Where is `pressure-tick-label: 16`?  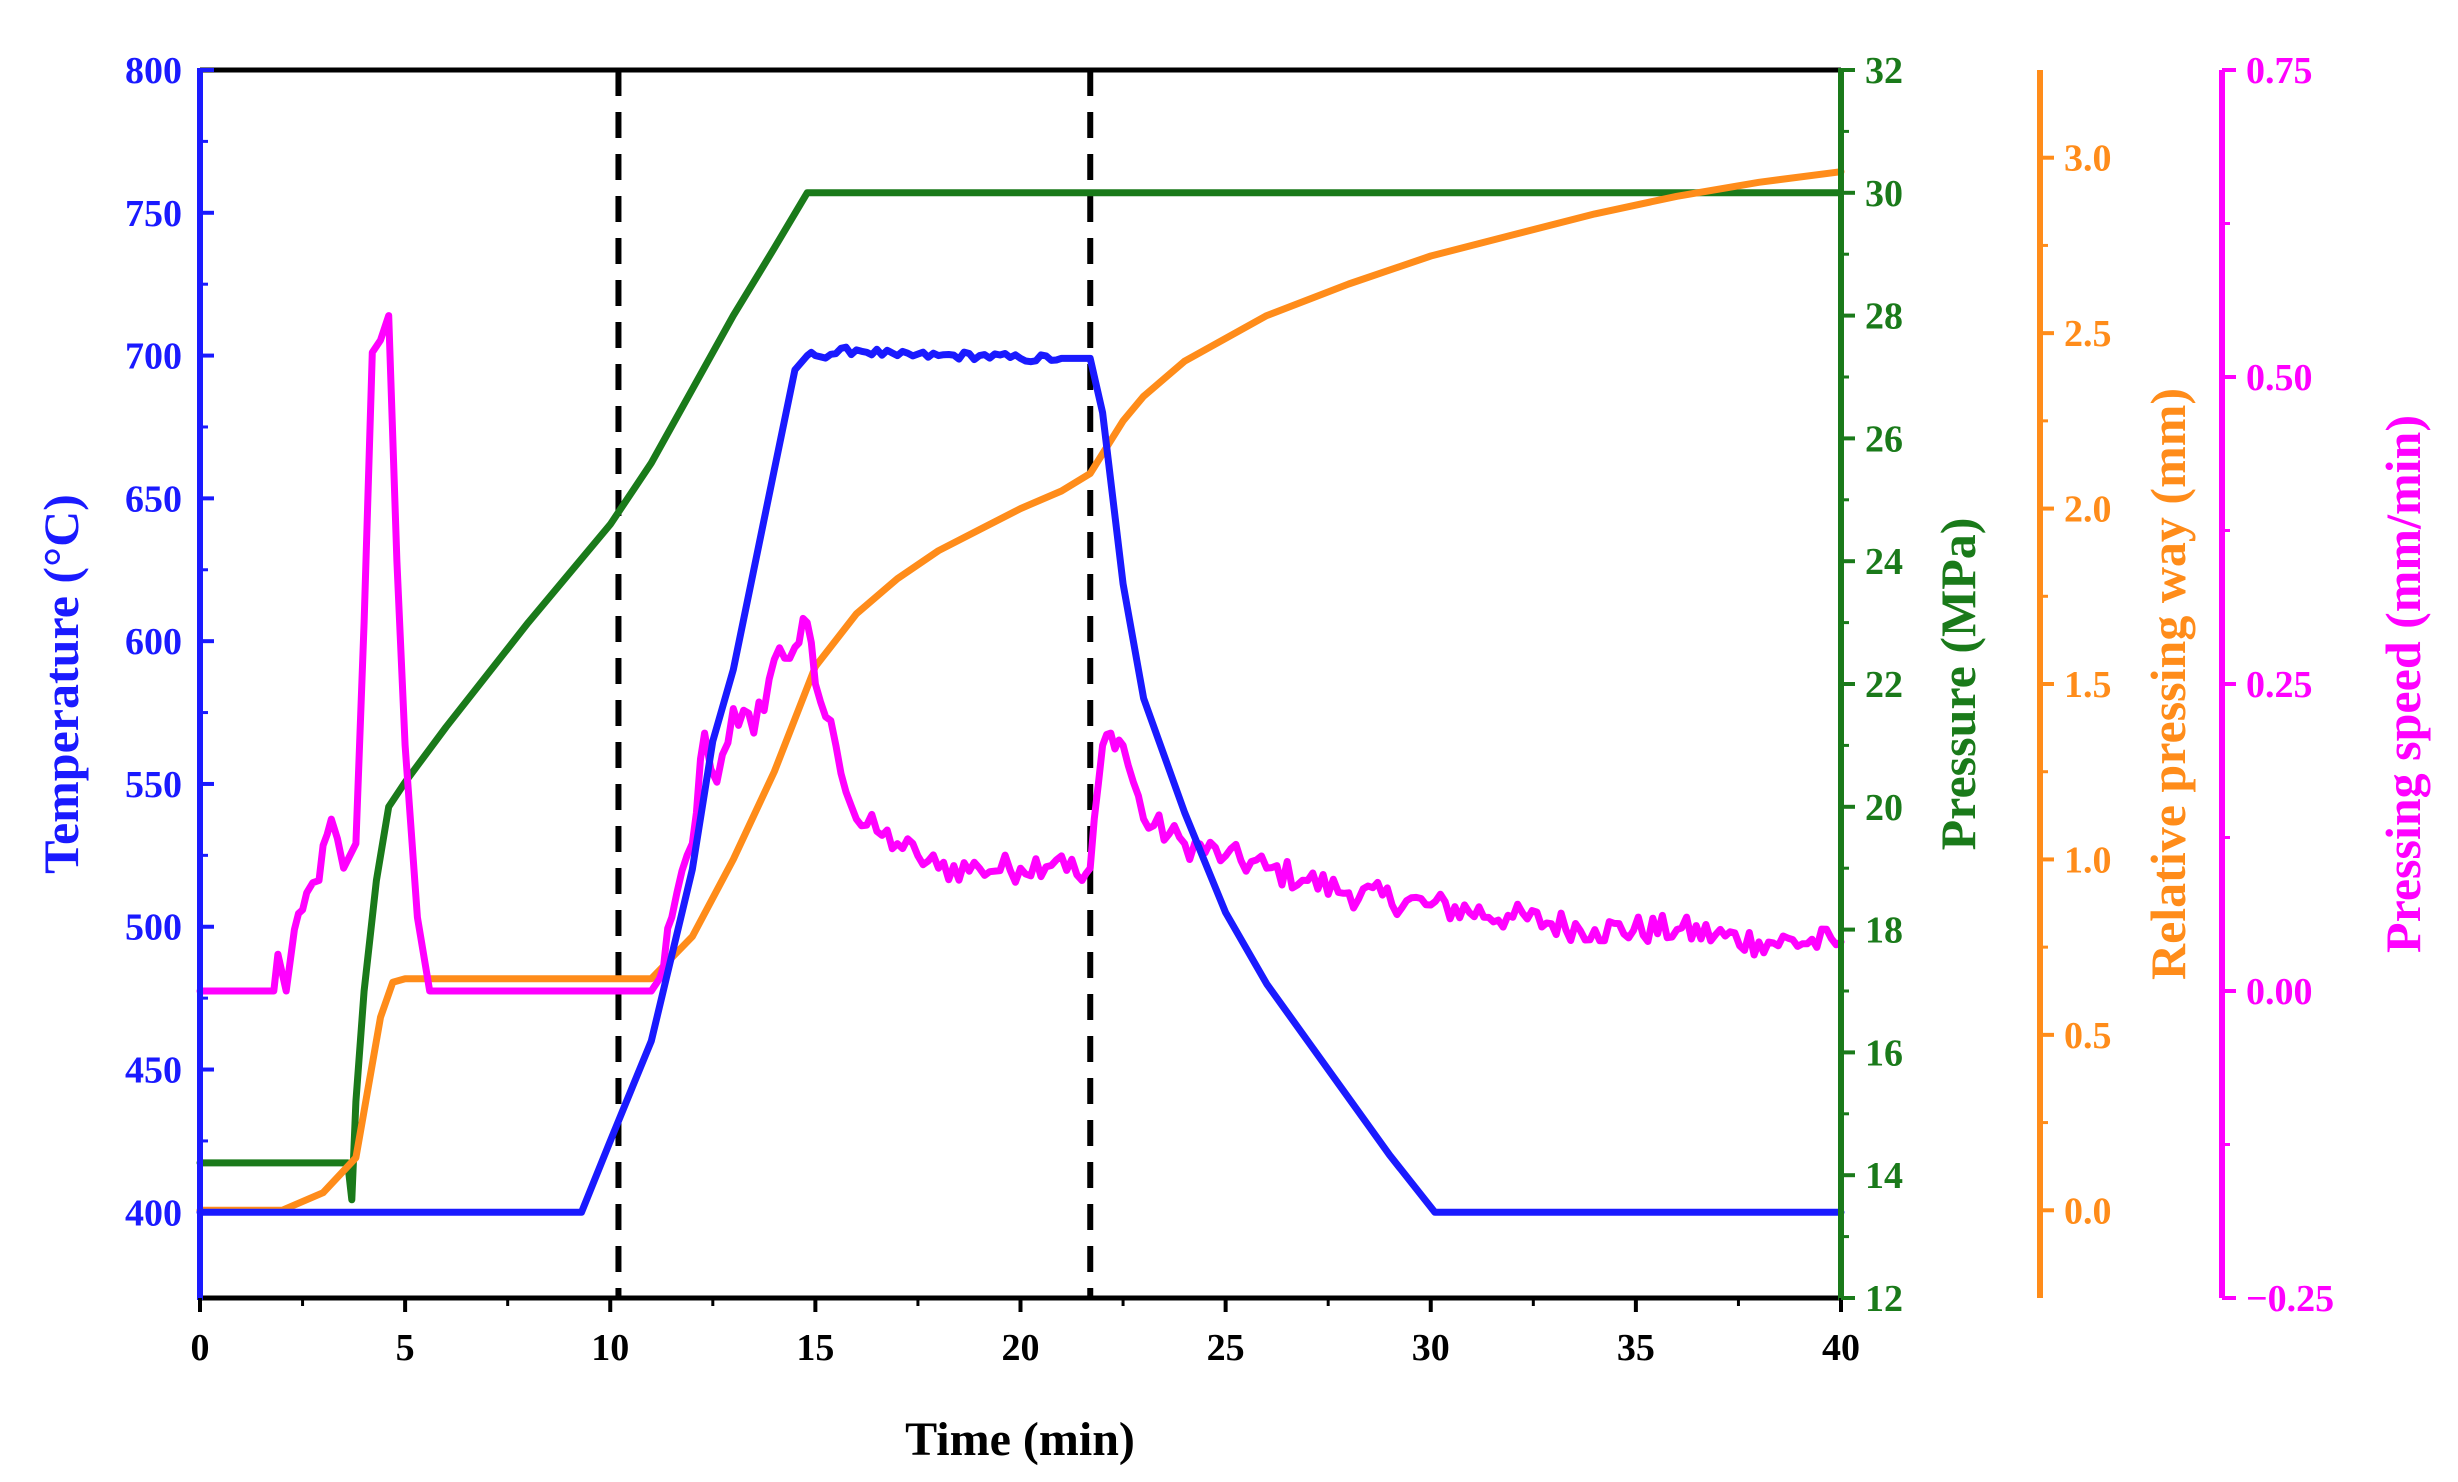
pressure-tick-label: 16 is located at coordinates (1884, 1053).